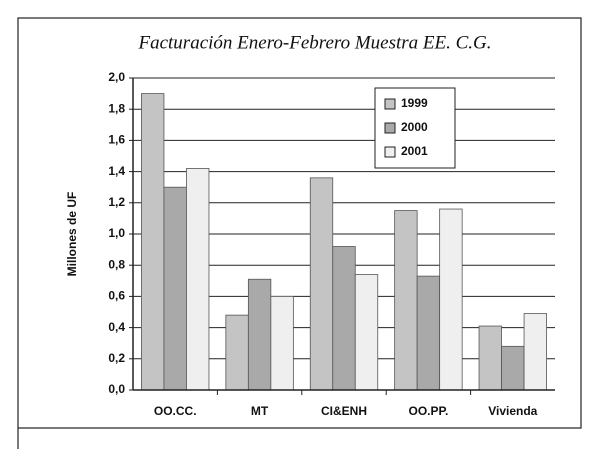  What do you see at coordinates (175, 411) in the screenshot?
I see `x-tick-label: OO.CC.` at bounding box center [175, 411].